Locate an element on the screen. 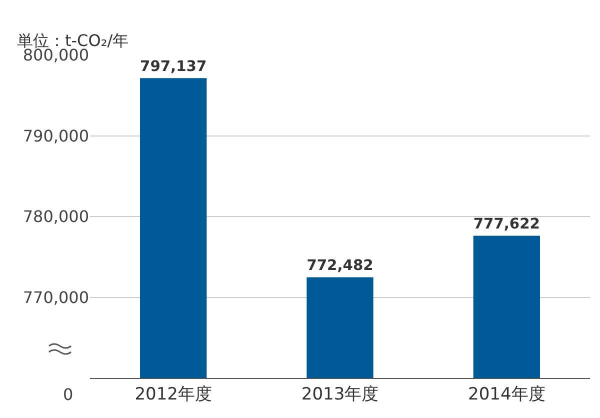 The image size is (600, 418). text: 0 is located at coordinates (68, 394).